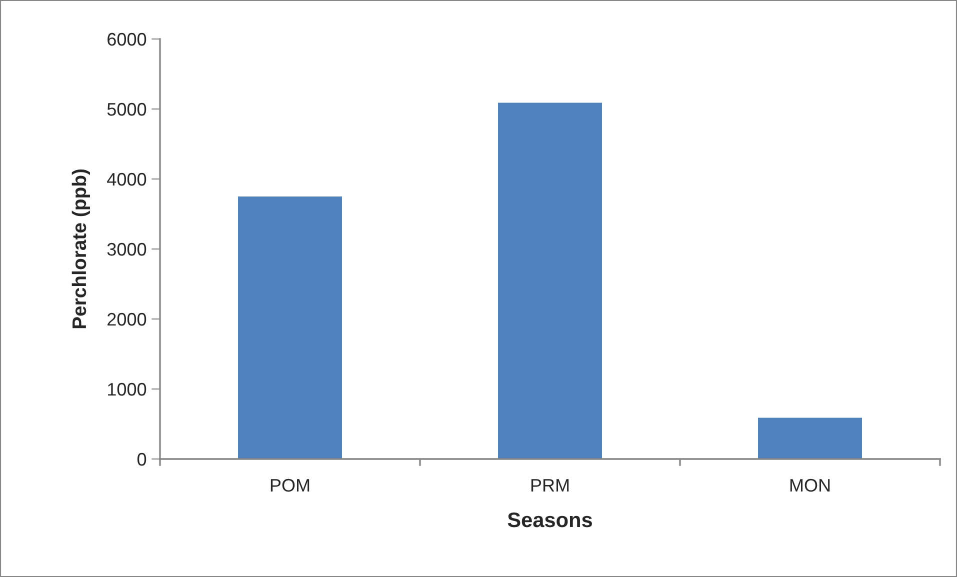  Describe the element at coordinates (126, 179) in the screenshot. I see `y-tick-label: 4000` at that location.